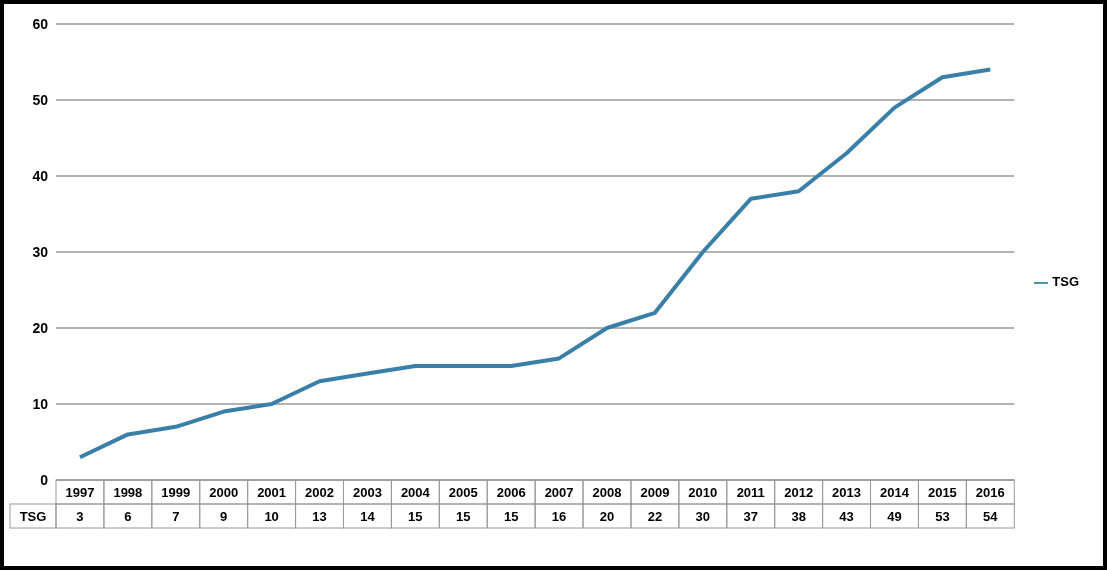 Image resolution: width=1107 pixels, height=570 pixels. What do you see at coordinates (750, 492) in the screenshot?
I see `x-tick-label: 2011` at bounding box center [750, 492].